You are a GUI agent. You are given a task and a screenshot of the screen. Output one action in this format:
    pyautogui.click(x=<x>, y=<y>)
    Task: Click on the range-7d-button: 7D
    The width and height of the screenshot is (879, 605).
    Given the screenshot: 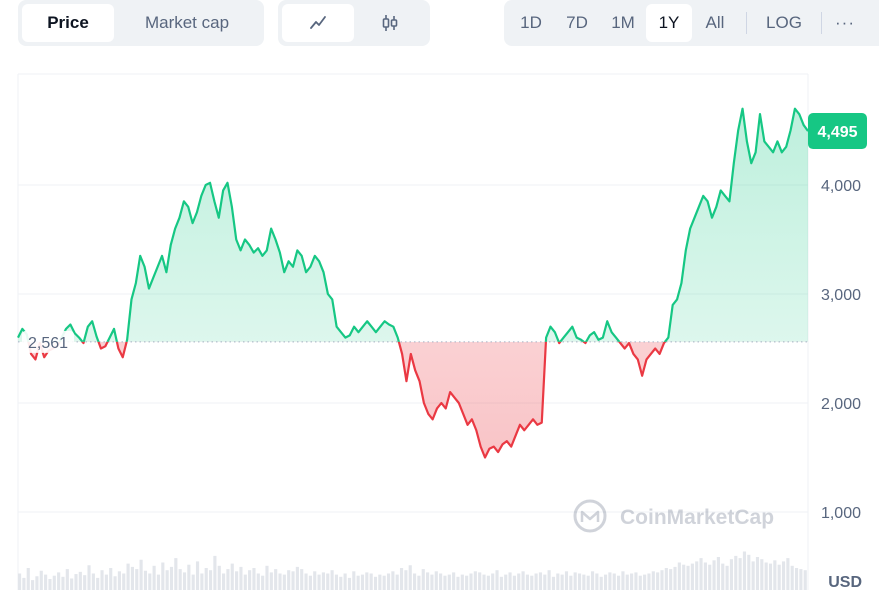 What is the action you would take?
    pyautogui.click(x=577, y=23)
    